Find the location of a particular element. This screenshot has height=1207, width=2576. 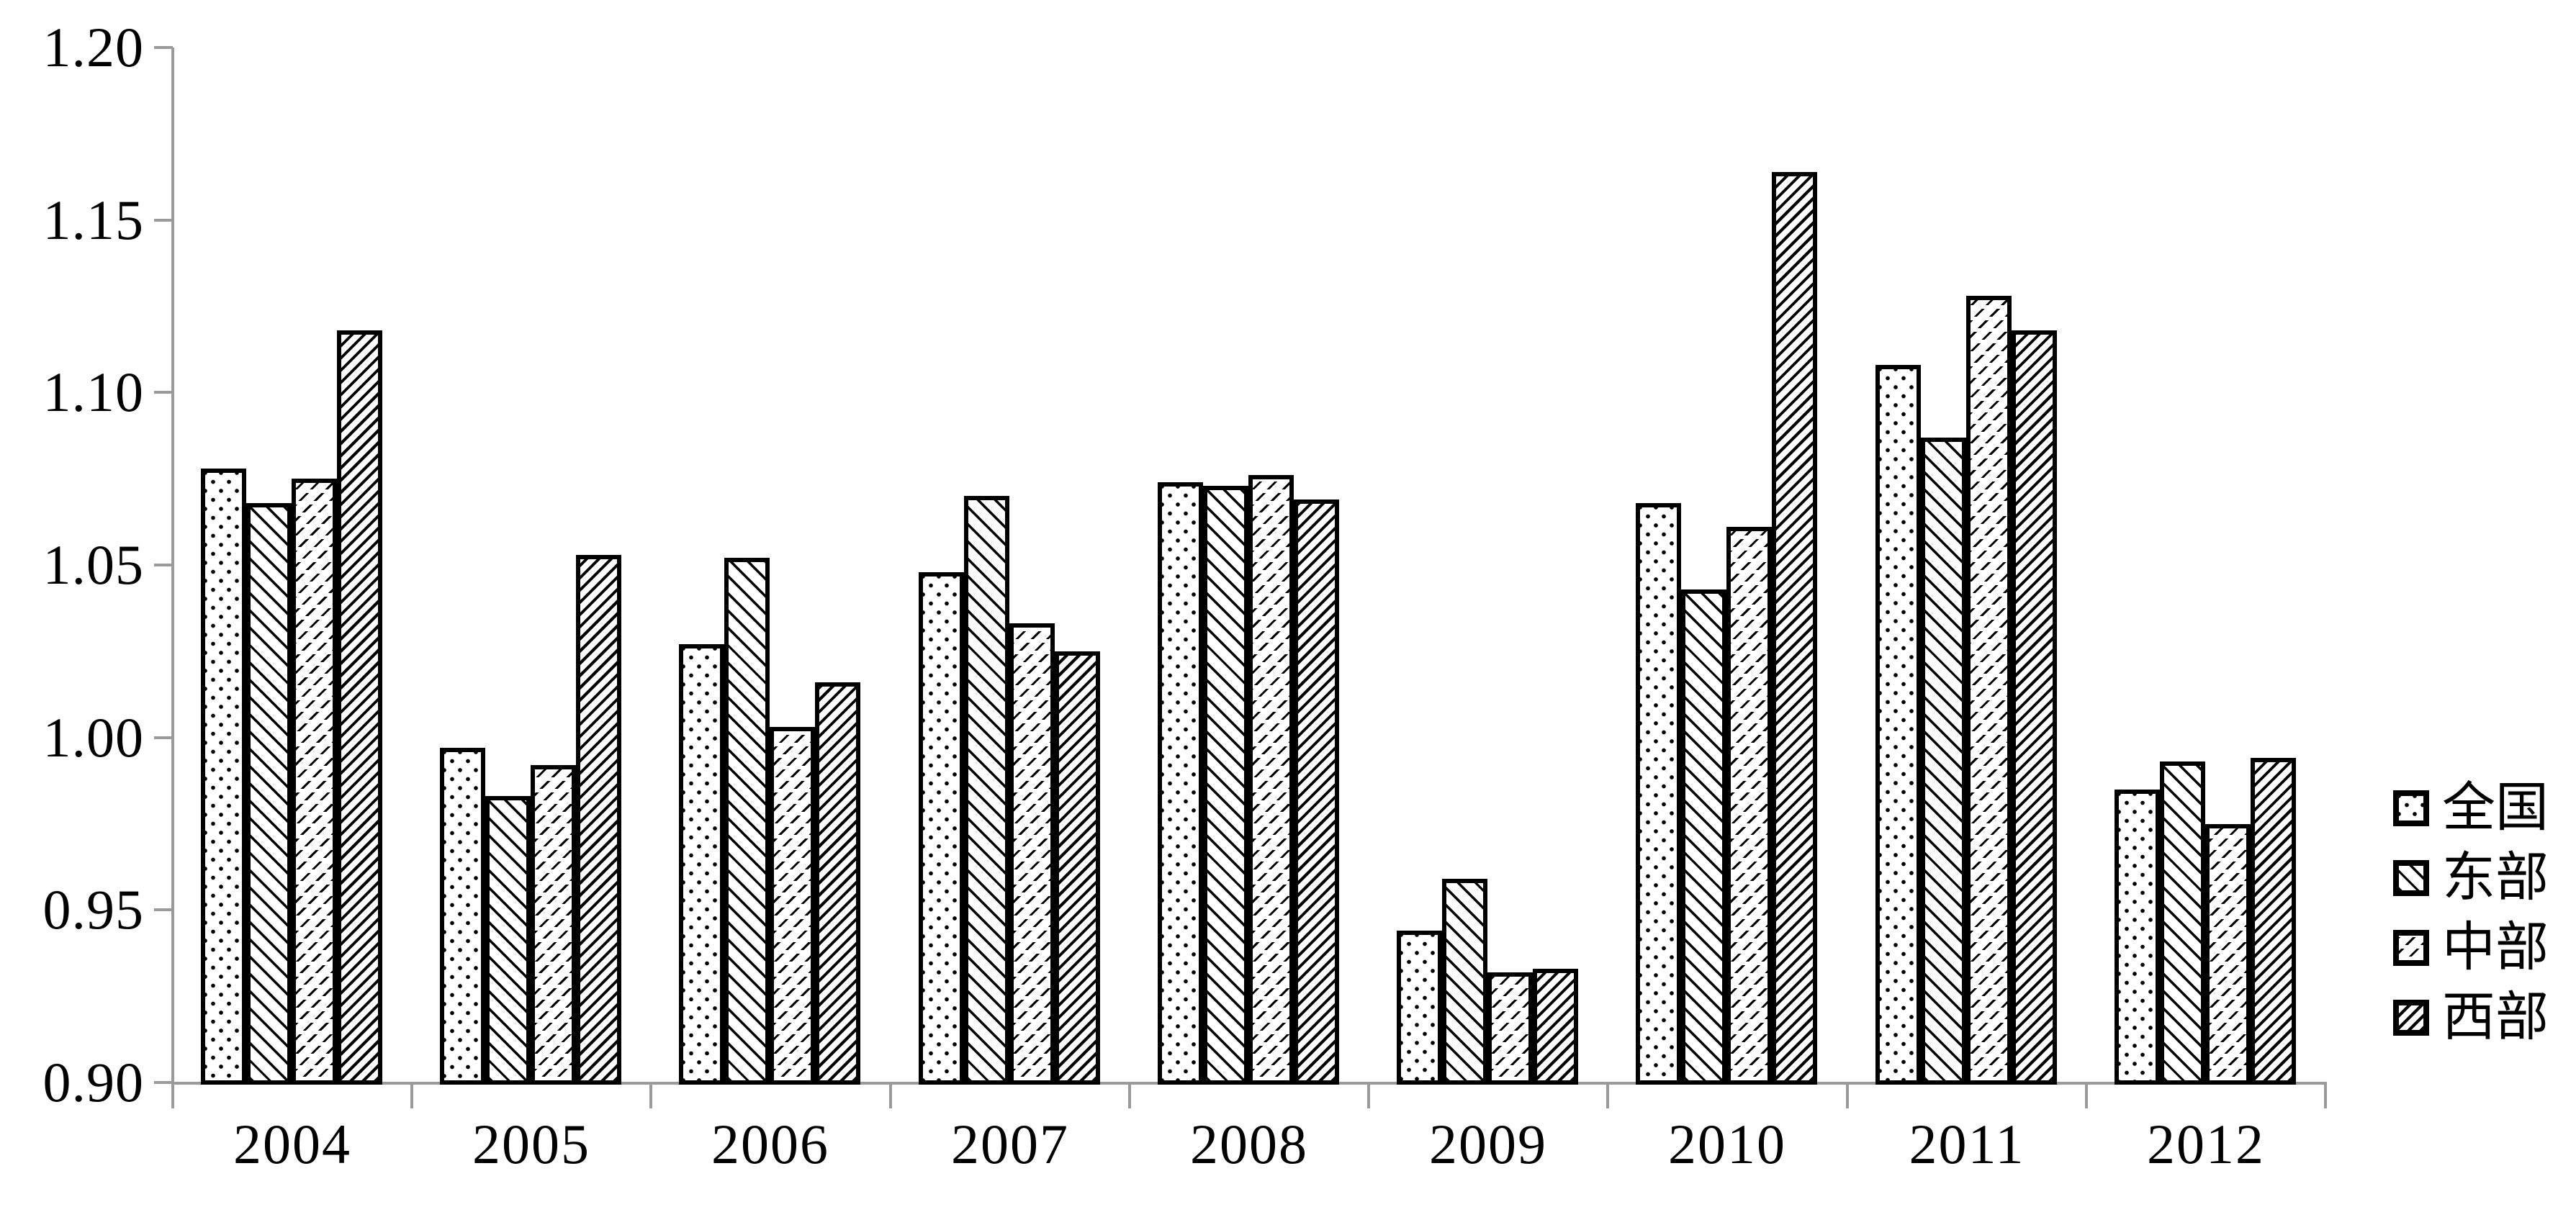

x-axis-category-label: 2007 is located at coordinates (1010, 1144).